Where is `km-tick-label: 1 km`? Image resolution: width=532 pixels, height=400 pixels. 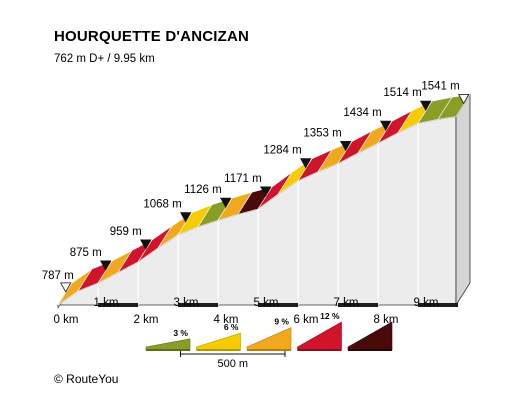
km-tick-label: 1 km is located at coordinates (106, 303).